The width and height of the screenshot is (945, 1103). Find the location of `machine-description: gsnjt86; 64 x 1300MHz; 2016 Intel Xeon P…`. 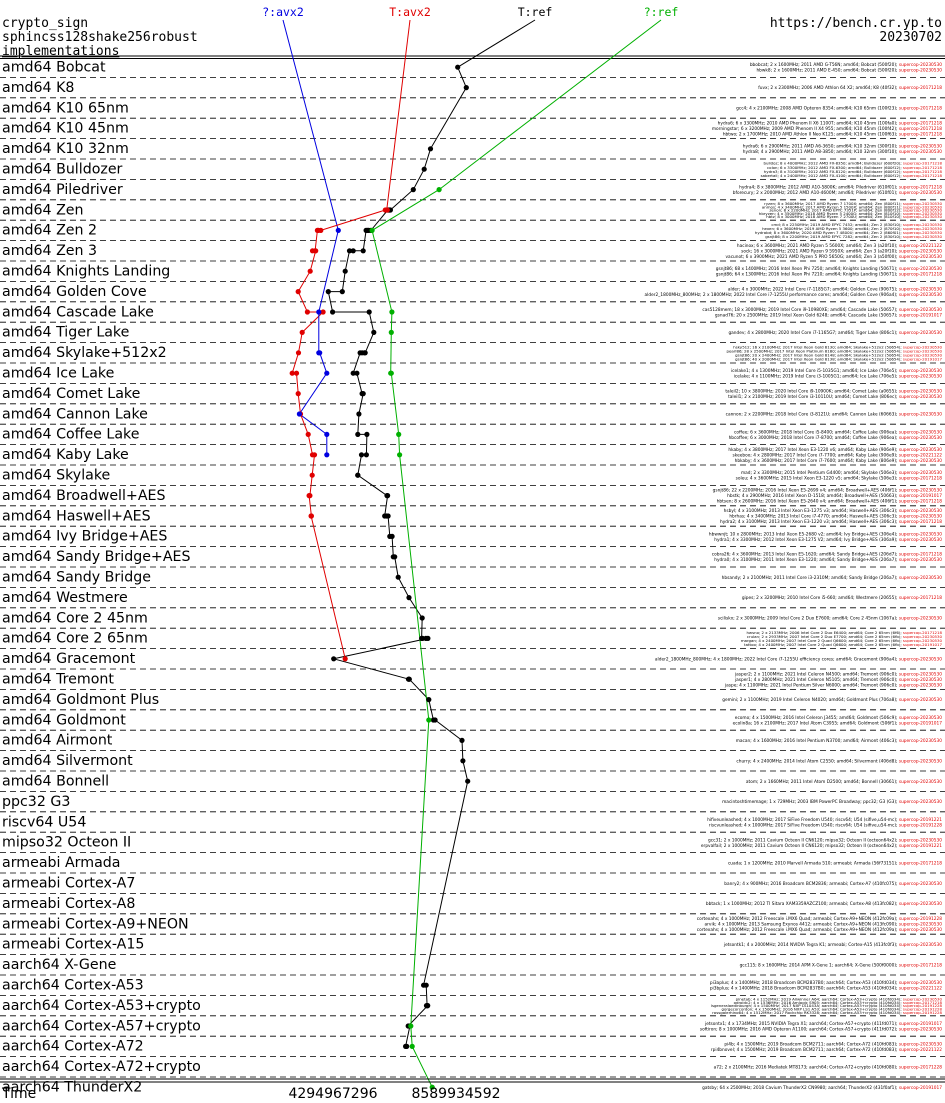

machine-description: gsnjt86; 64 x 1300MHz; 2016 Intel Xeon P… is located at coordinates (829, 275).